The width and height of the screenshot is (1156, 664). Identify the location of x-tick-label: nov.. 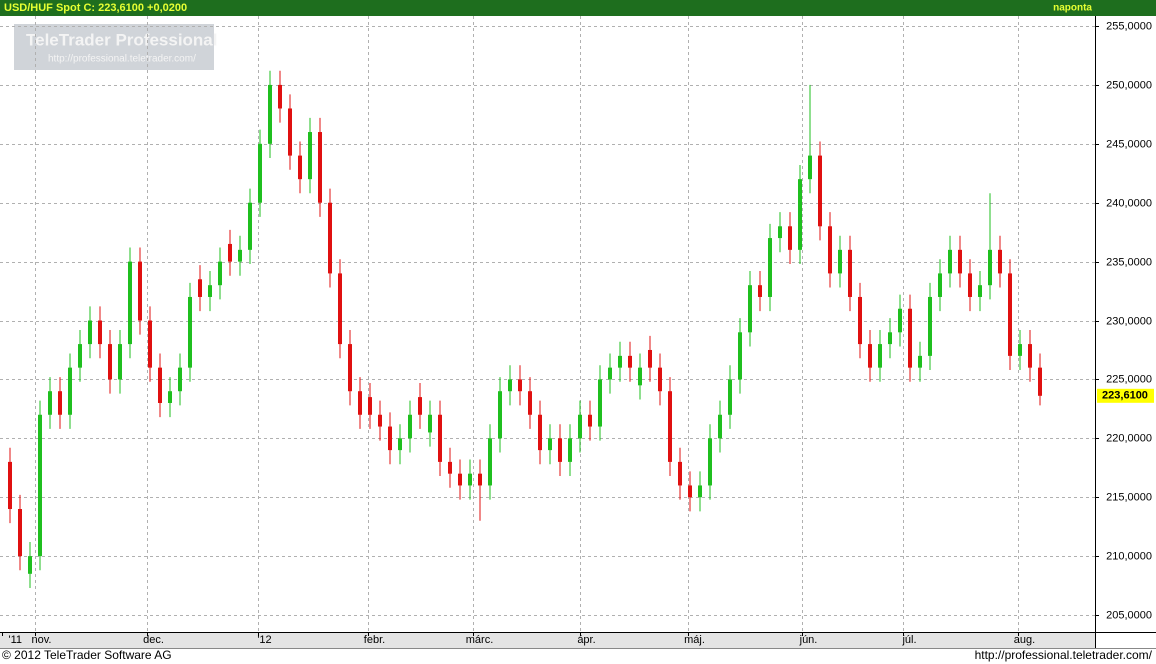
(42, 640).